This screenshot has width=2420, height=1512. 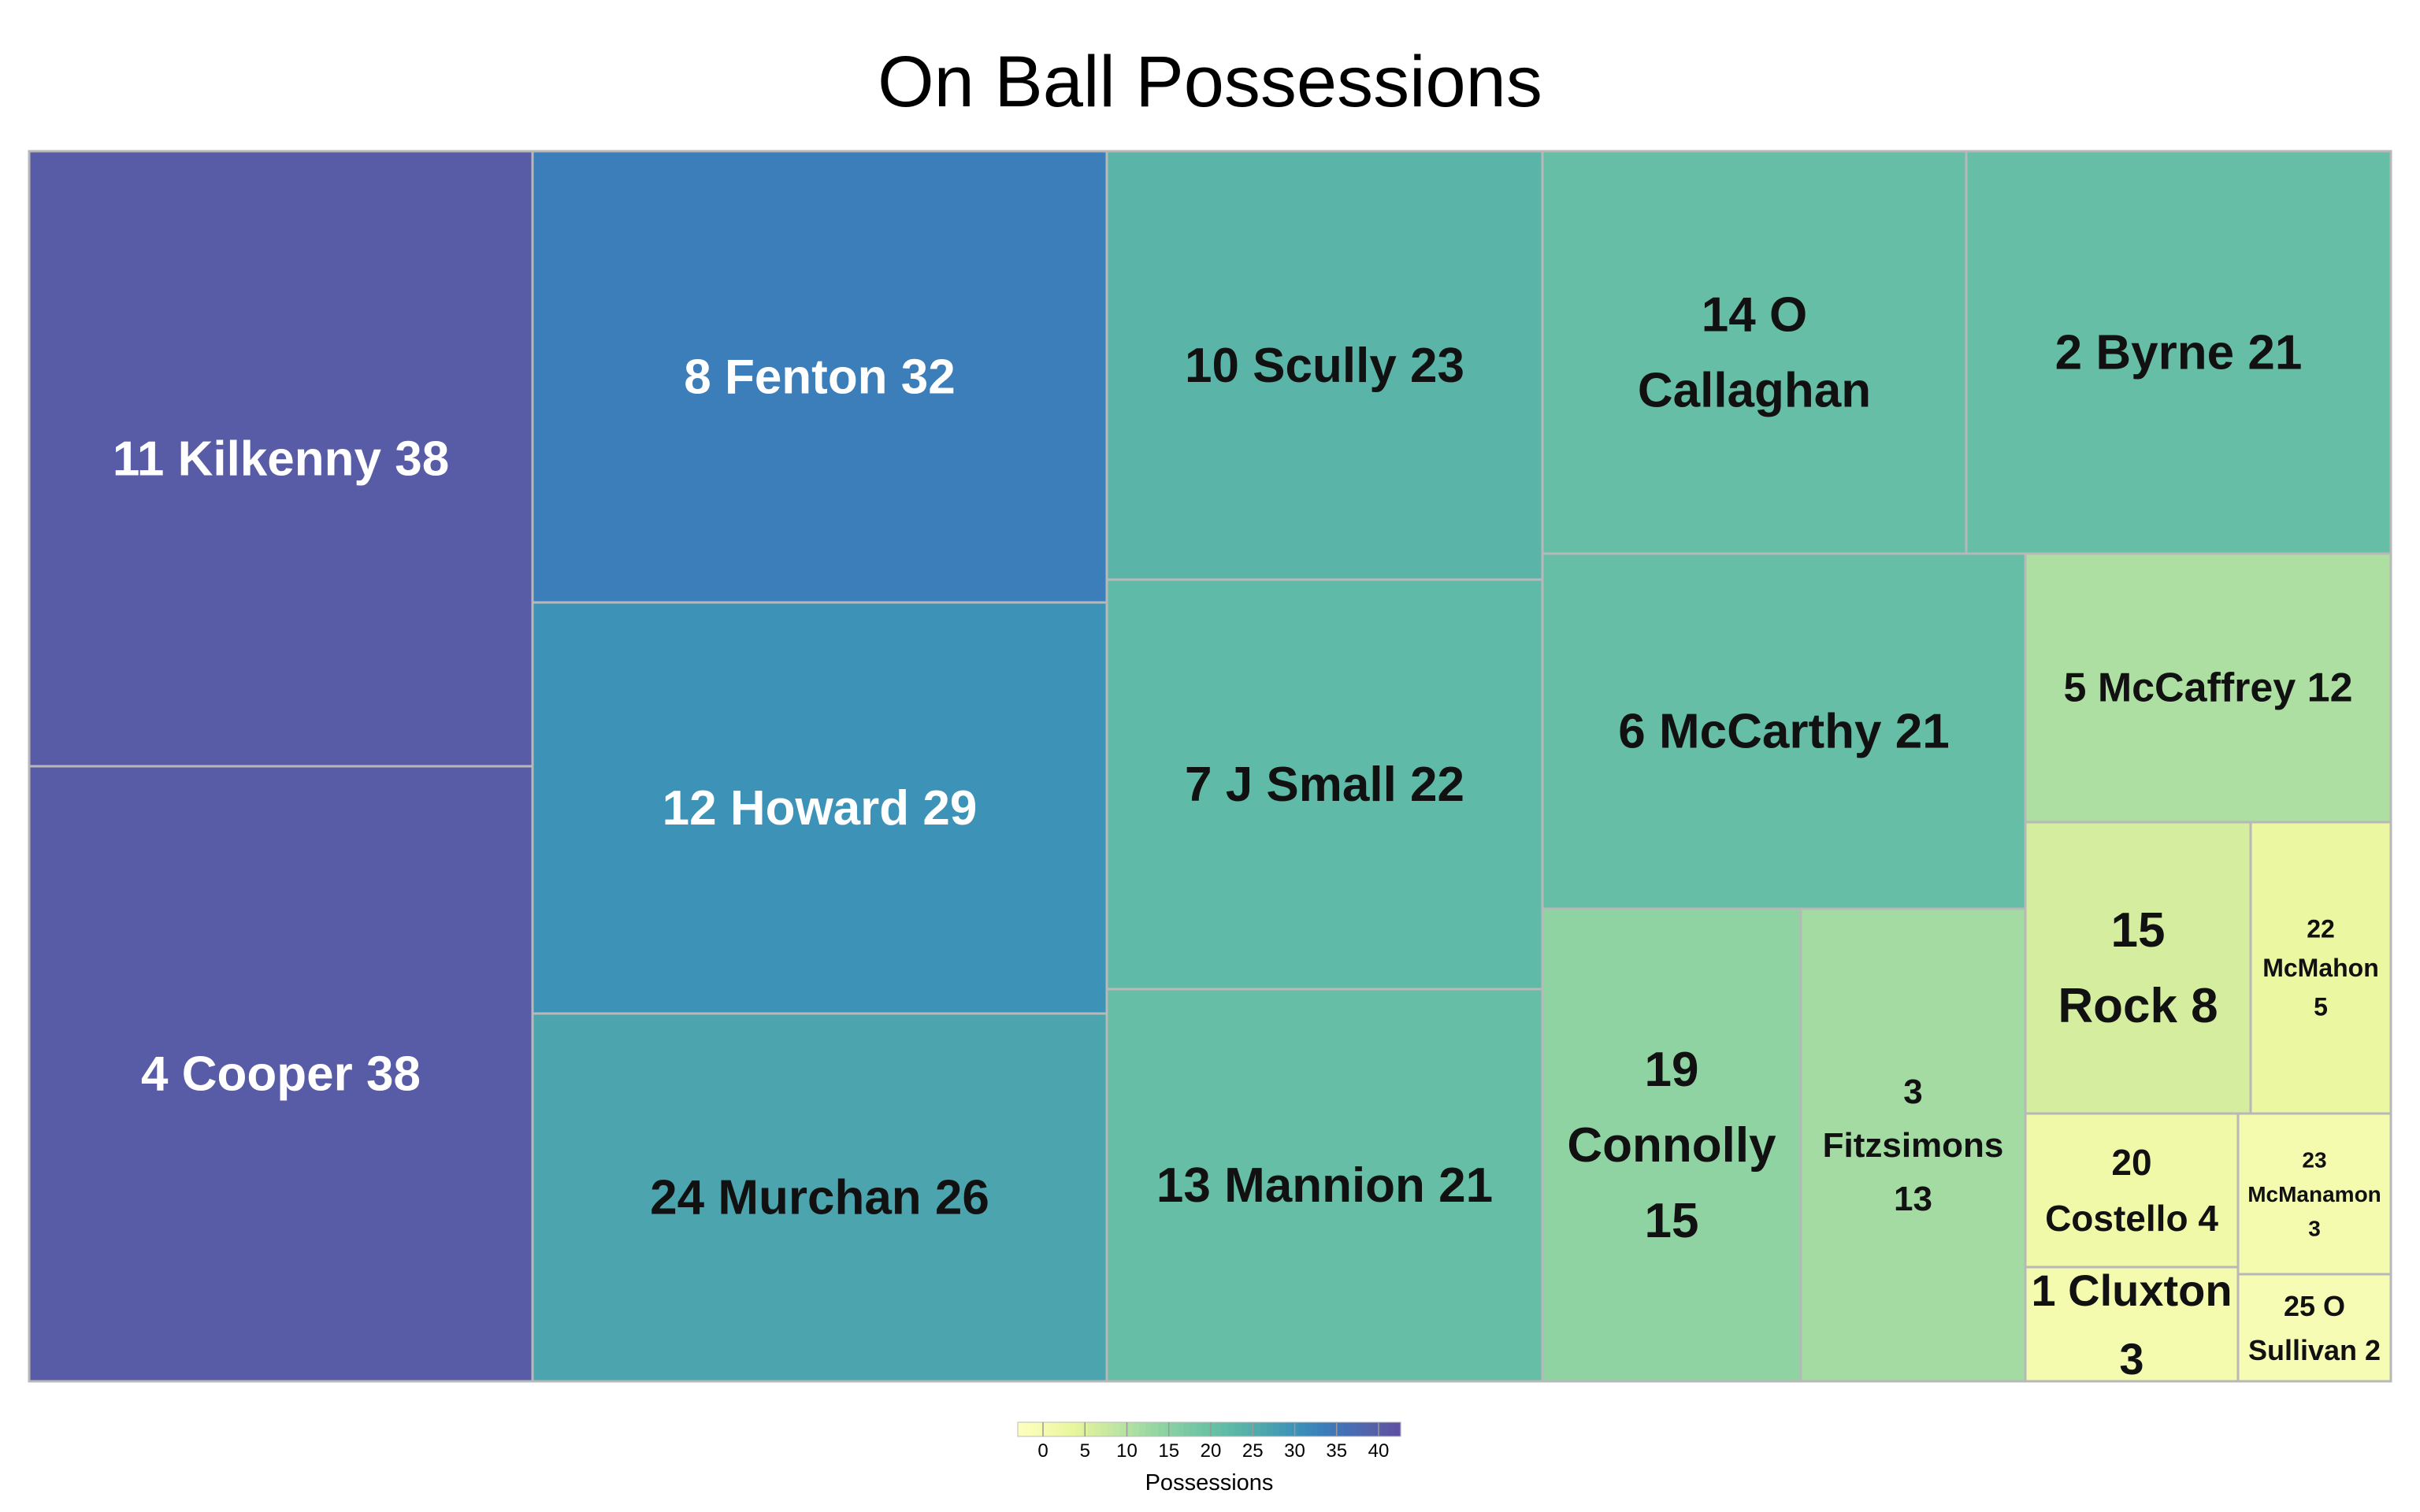 What do you see at coordinates (1127, 1451) in the screenshot?
I see `legend-tick-label: 10` at bounding box center [1127, 1451].